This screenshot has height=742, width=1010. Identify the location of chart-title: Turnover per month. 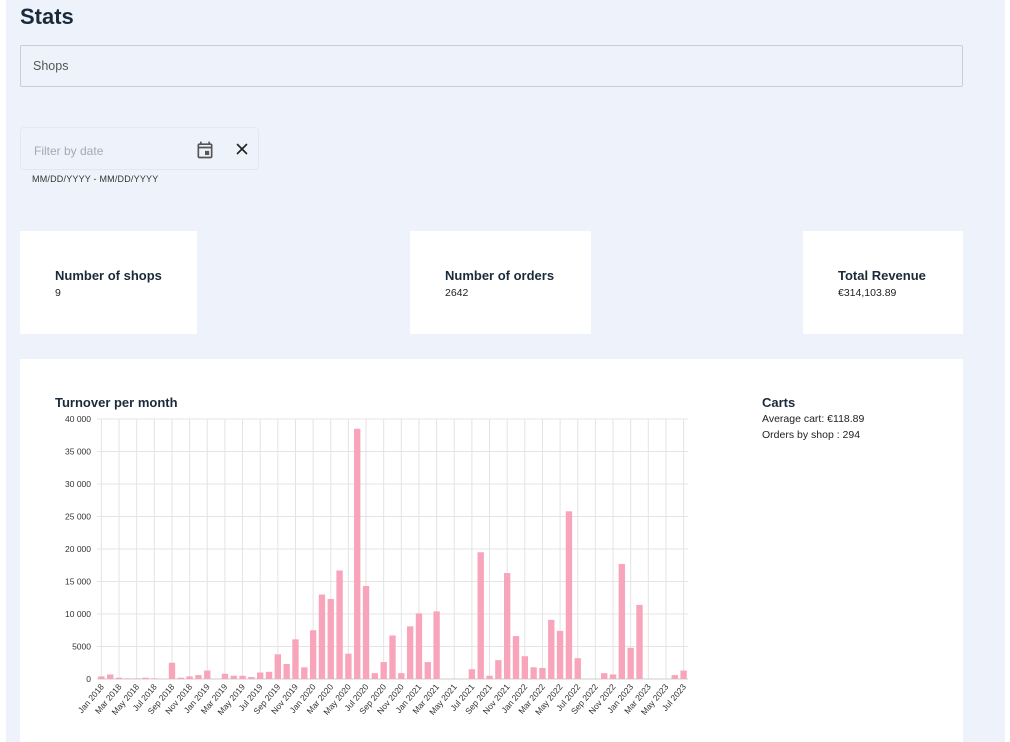
(116, 402).